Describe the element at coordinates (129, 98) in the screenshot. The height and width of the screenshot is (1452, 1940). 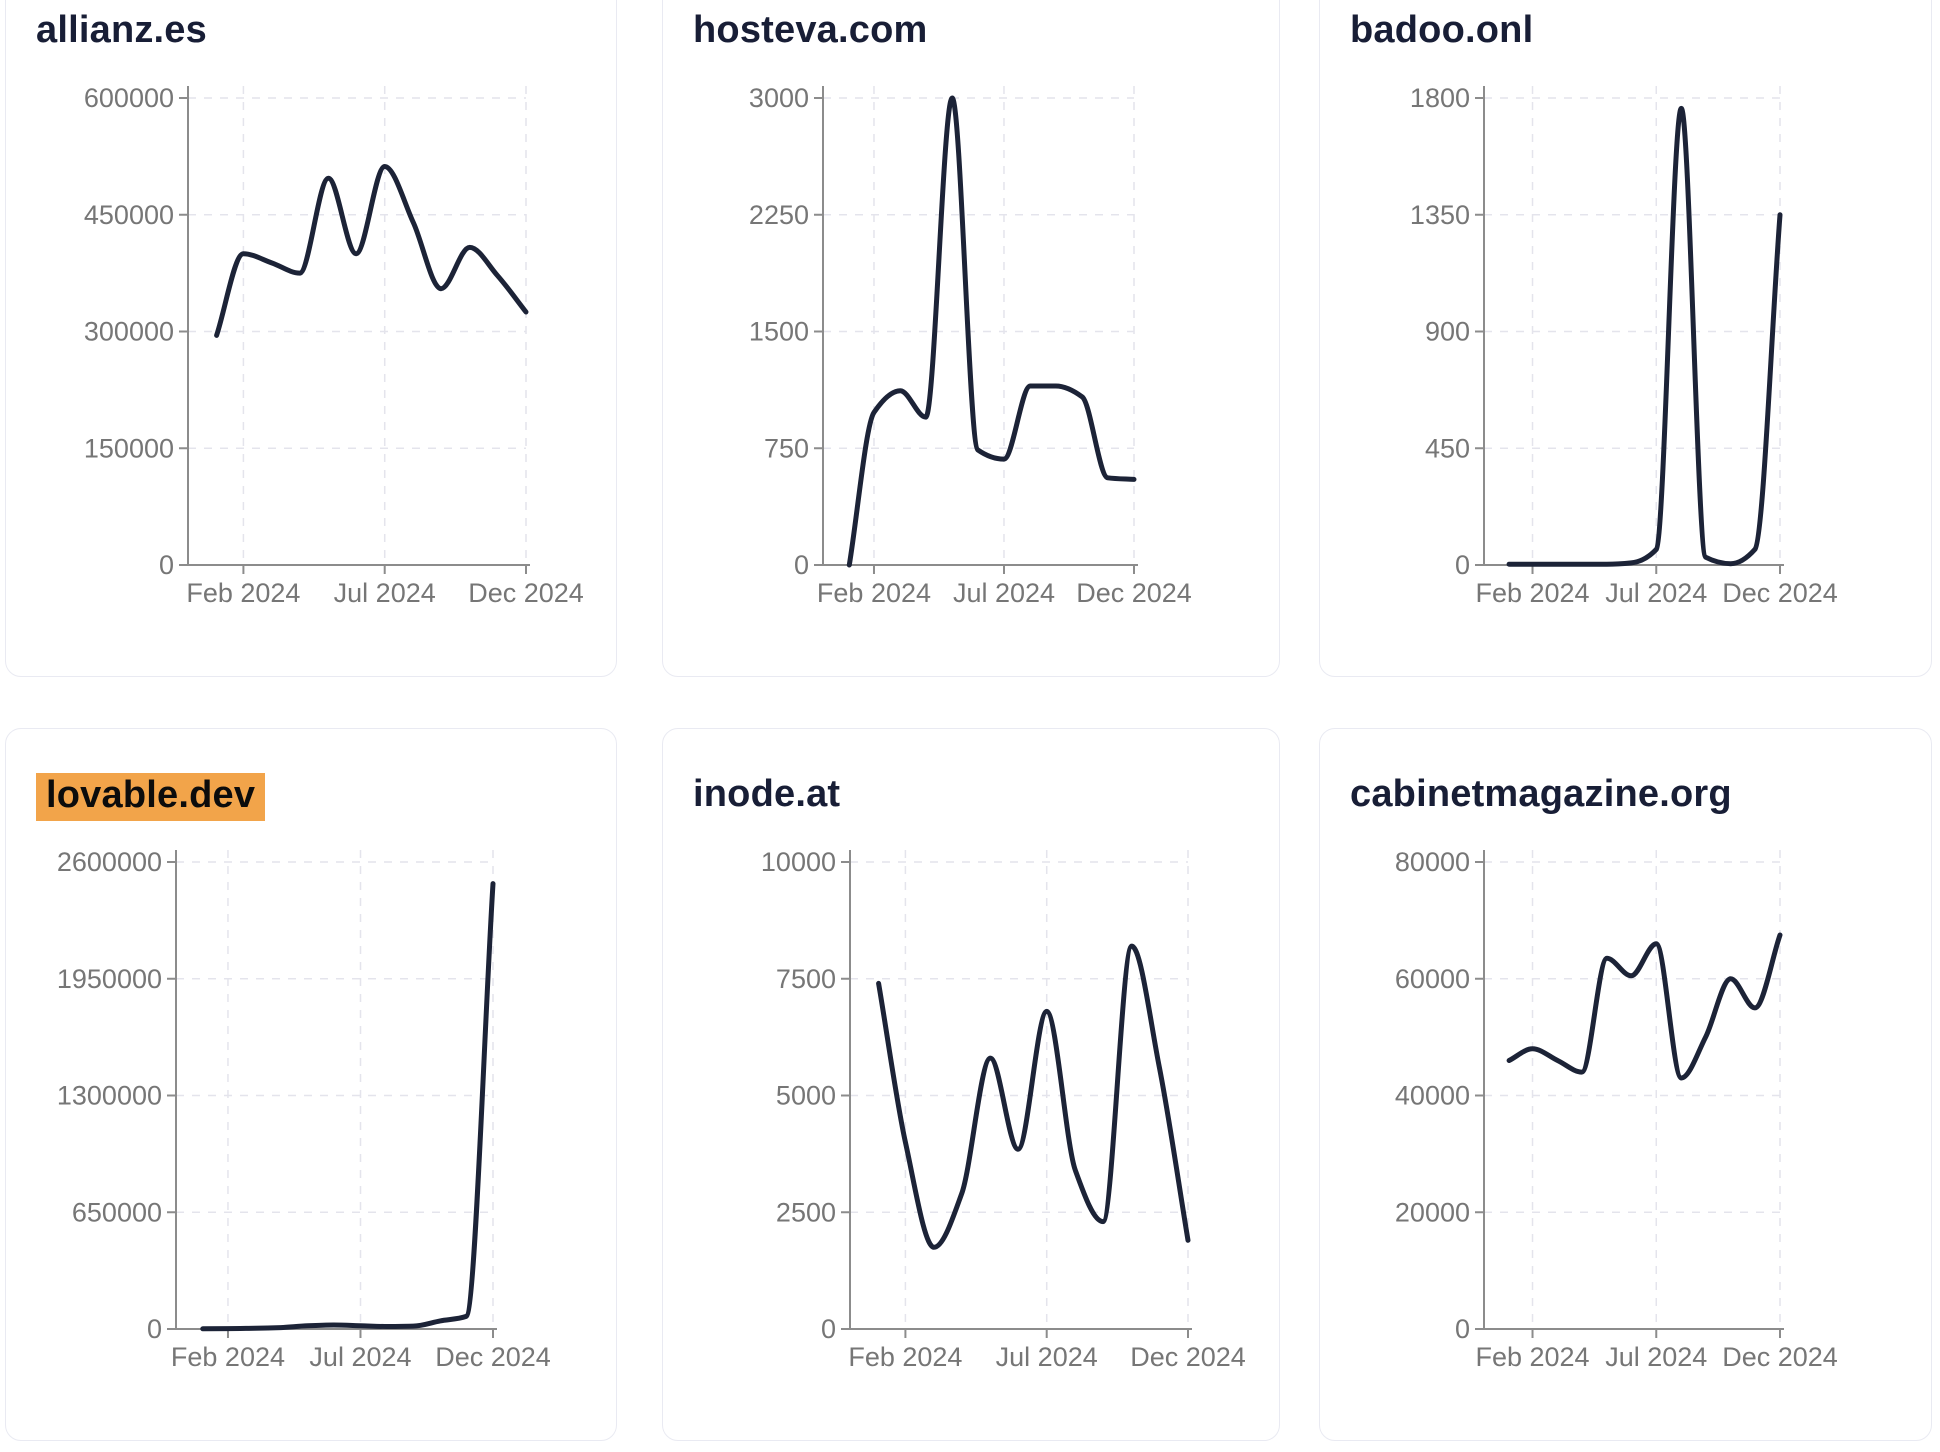
I see `y-tick-label: 600000` at that location.